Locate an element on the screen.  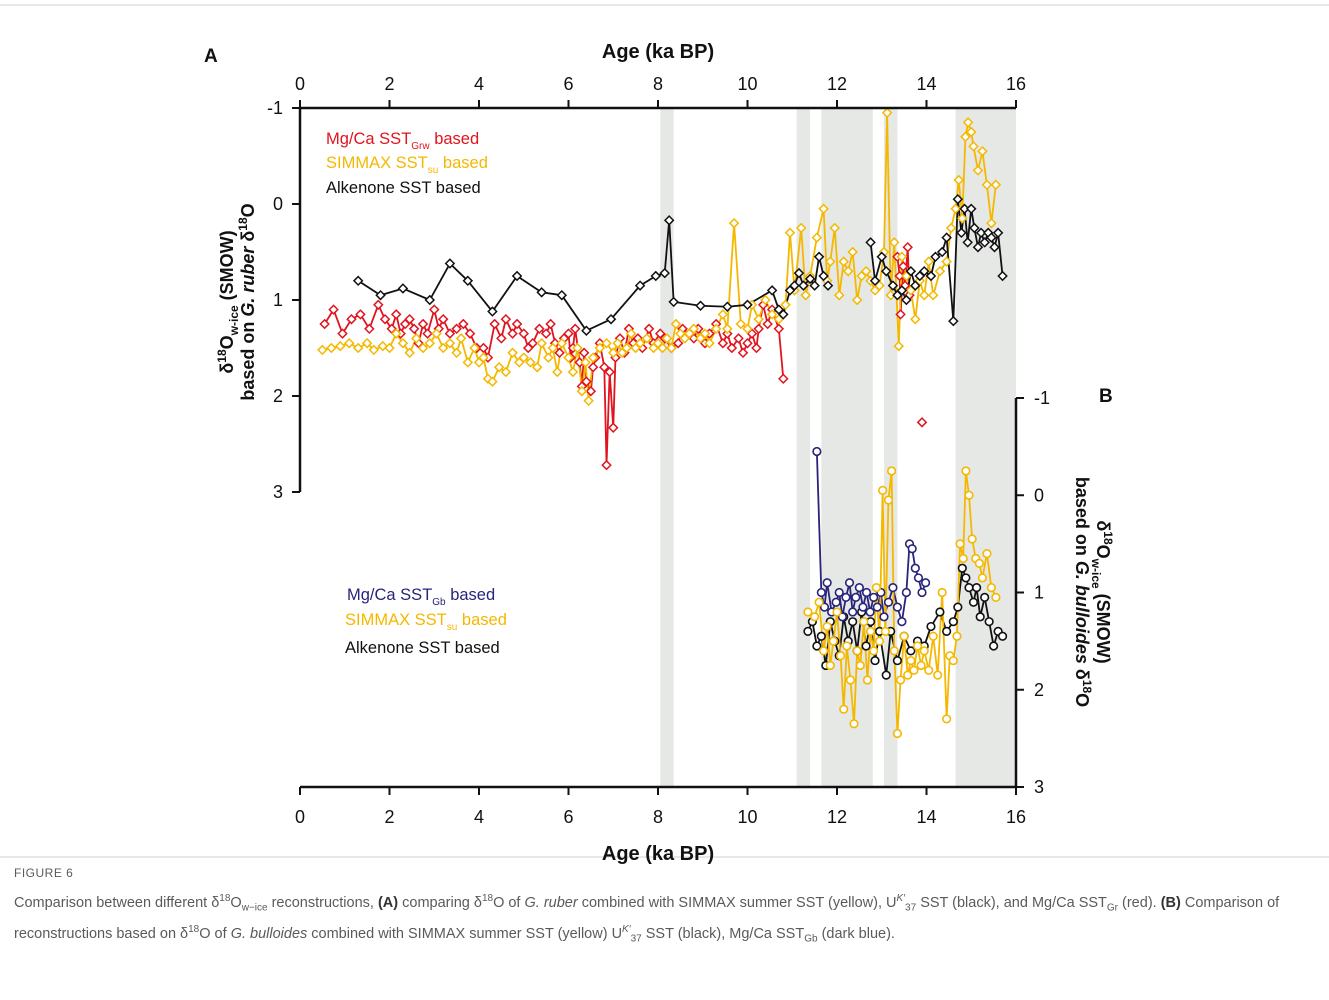
panel-a-x-tick-label: 4 is located at coordinates (479, 84).